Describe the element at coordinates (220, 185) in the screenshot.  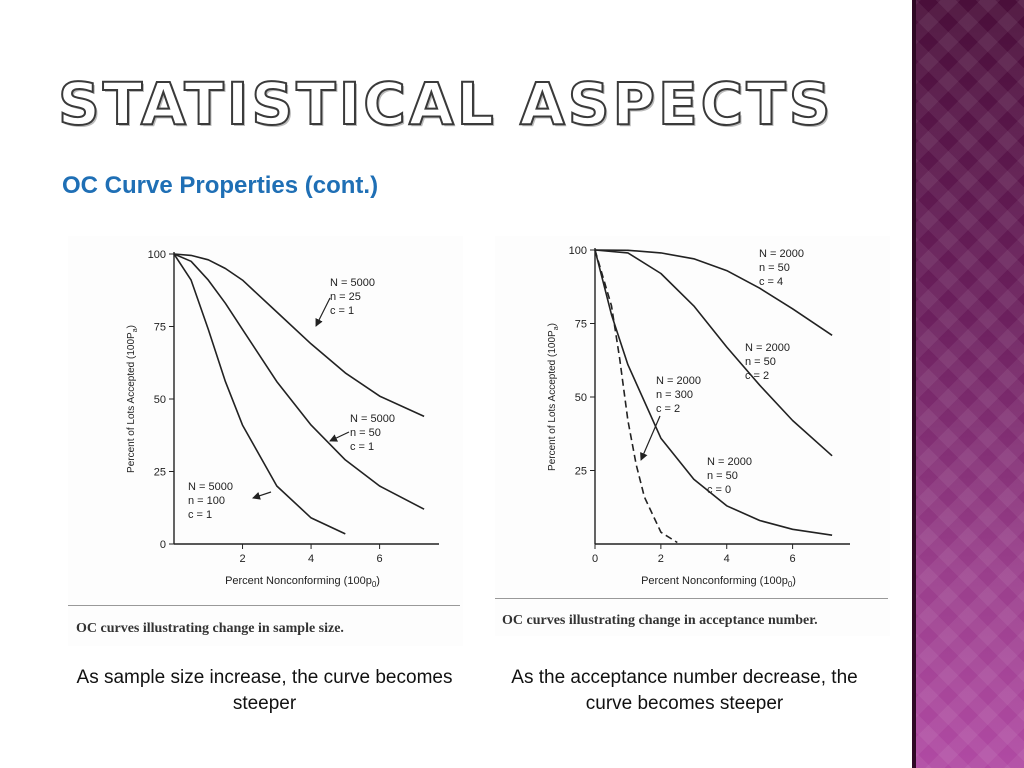
I see `slide-subtitle: OC Curve Properties (cont.)` at that location.